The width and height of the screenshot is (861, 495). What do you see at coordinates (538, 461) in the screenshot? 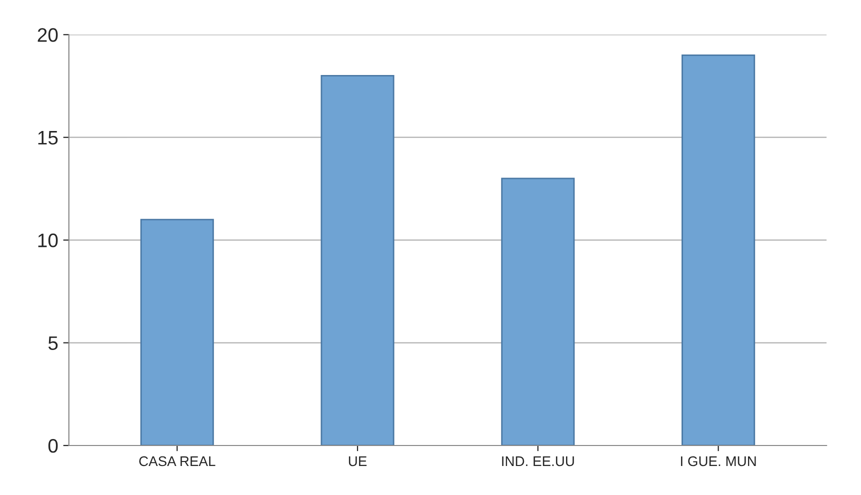
I see `x-tick-label: IND. EE.UU` at bounding box center [538, 461].